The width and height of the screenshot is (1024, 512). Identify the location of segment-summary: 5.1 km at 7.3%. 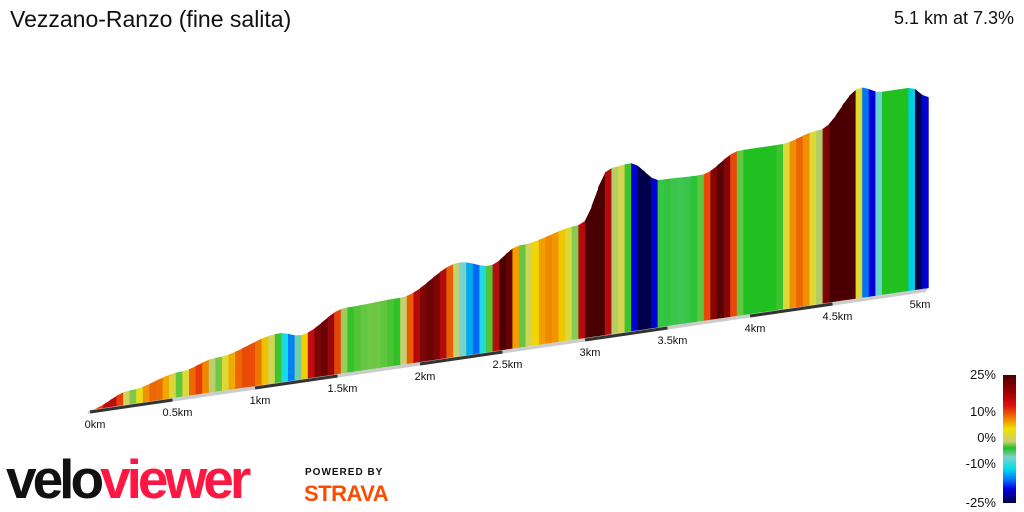
(953, 18).